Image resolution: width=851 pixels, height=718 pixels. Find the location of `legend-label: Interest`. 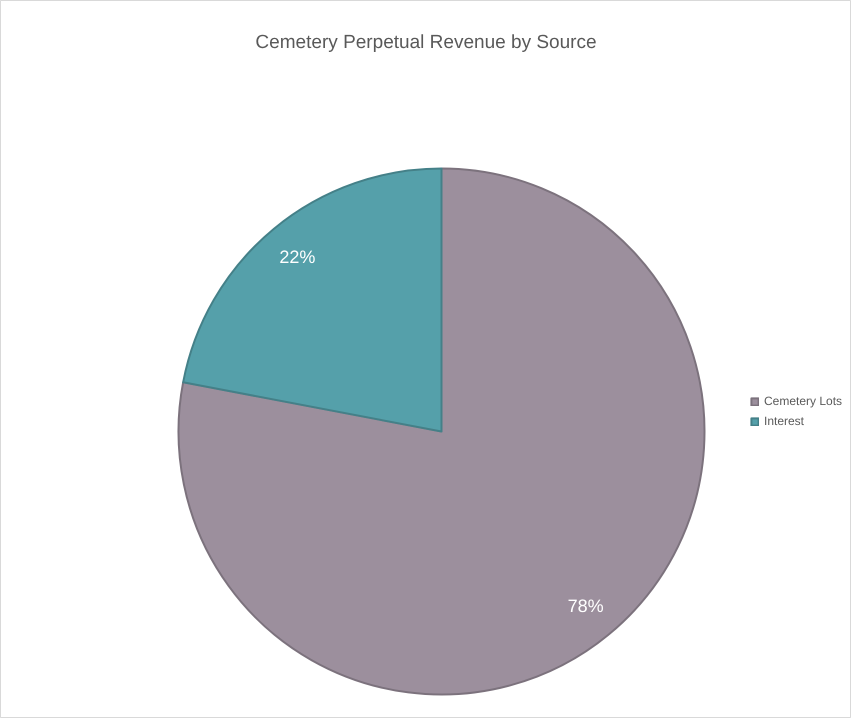

legend-label: Interest is located at coordinates (784, 421).